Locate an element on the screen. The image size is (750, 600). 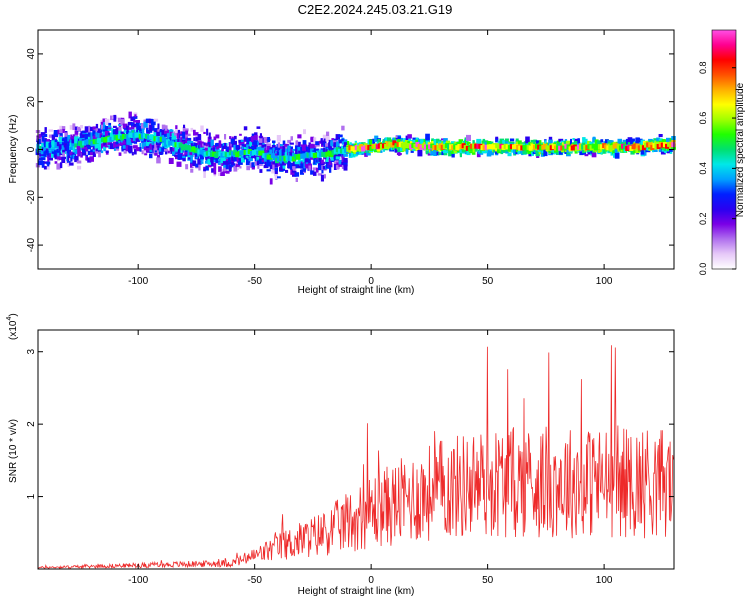
x-tick-label: 100 is located at coordinates (604, 281).